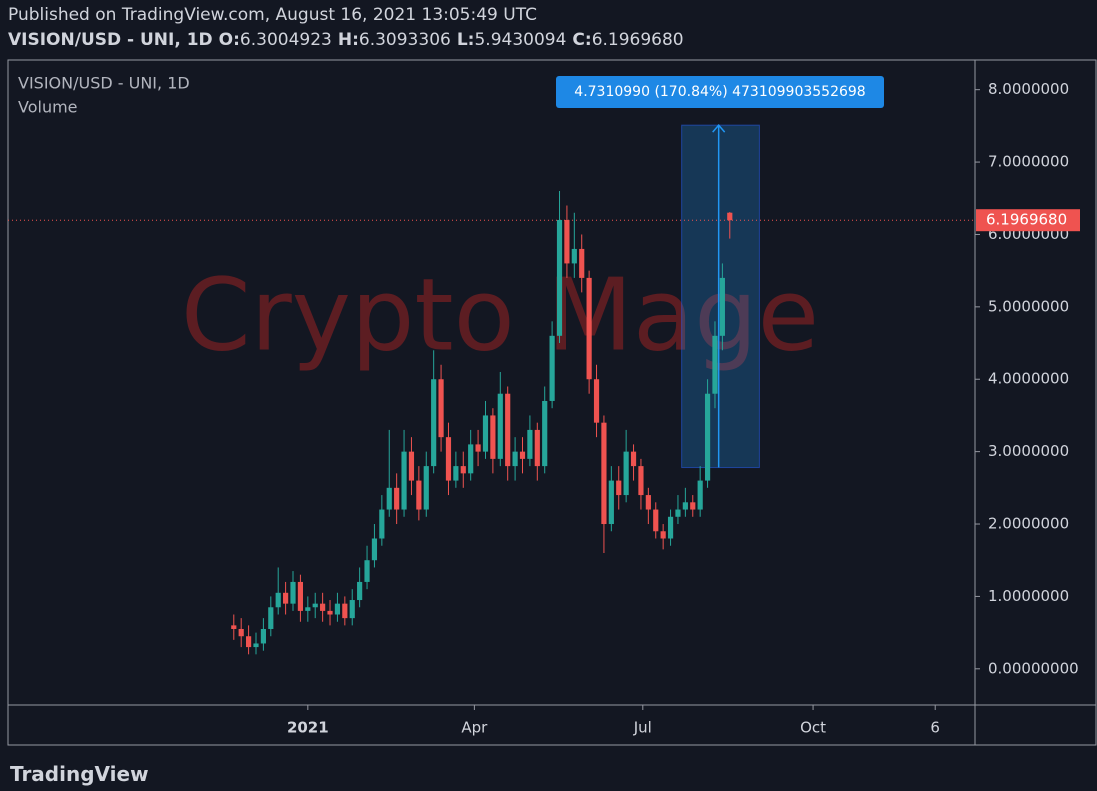  I want to click on measure-label-bg, so click(720, 92).